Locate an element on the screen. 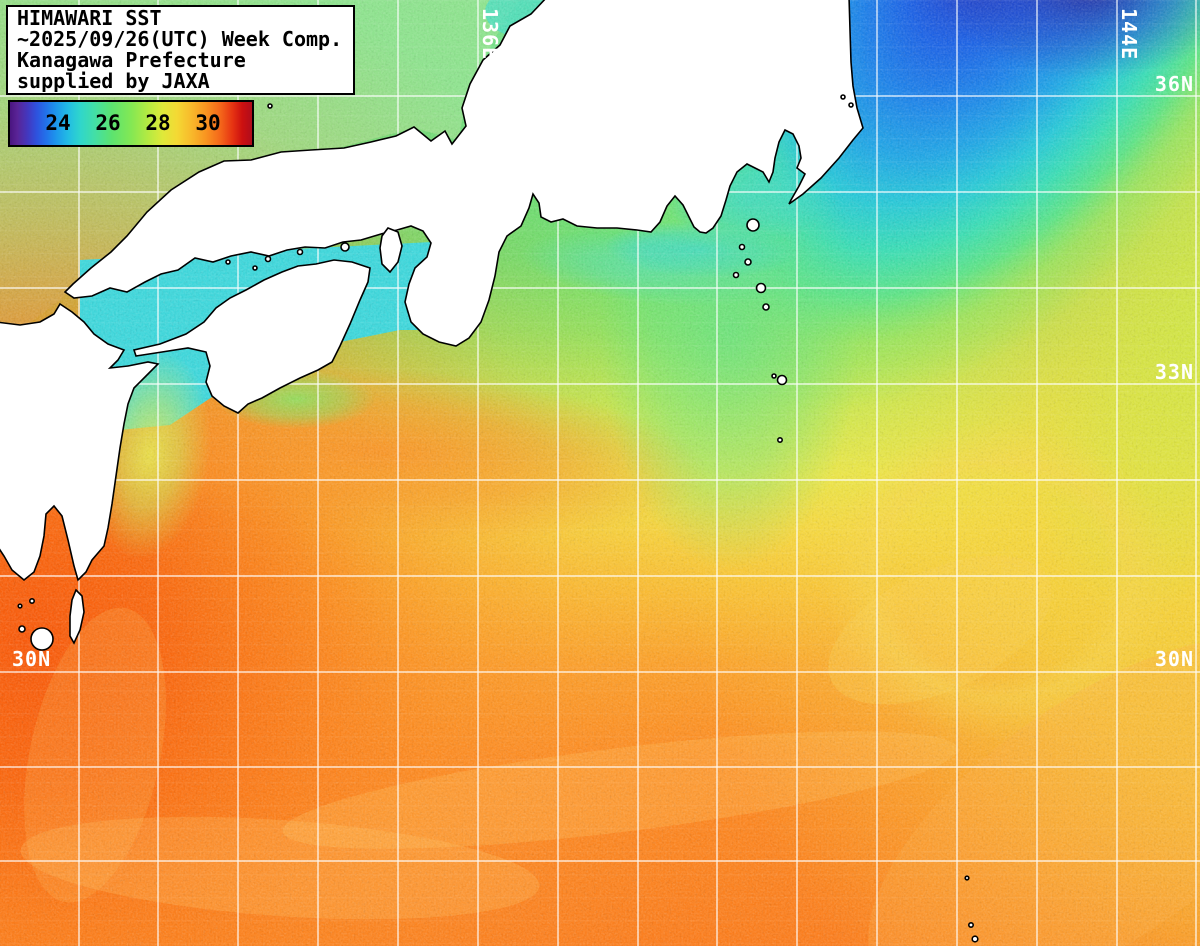 Image resolution: width=1200 pixels, height=946 pixels. yakushima-island is located at coordinates (42, 639).